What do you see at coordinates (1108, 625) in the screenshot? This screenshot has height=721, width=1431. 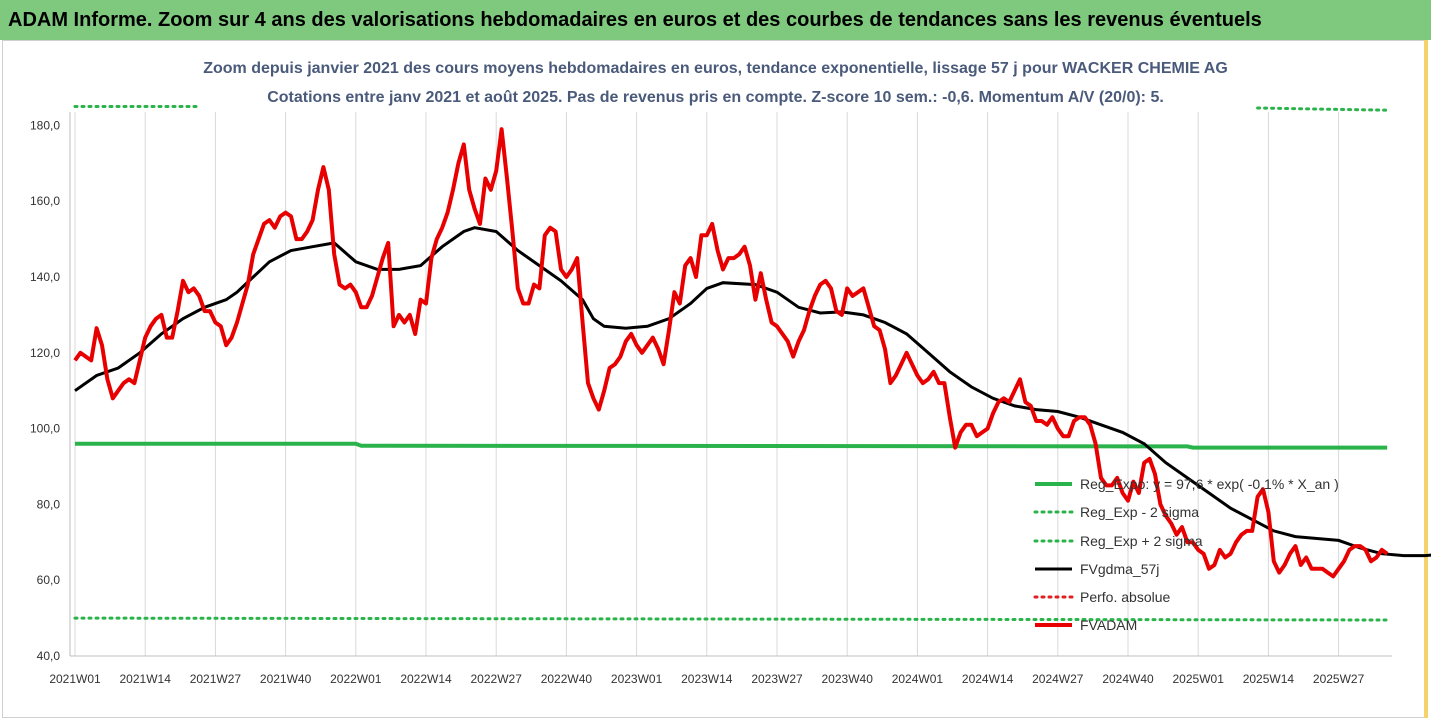 I see `legend-entry: FVADAM` at bounding box center [1108, 625].